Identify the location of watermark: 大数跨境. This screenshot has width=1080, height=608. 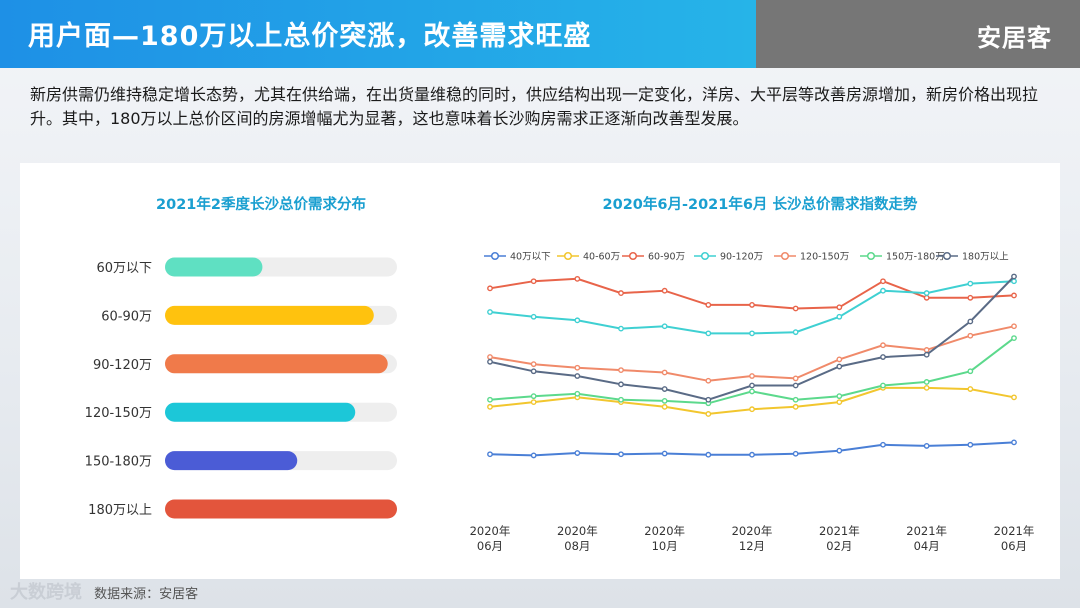
(46, 592).